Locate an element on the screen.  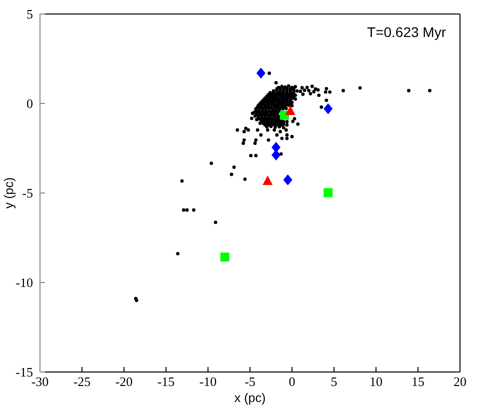
y-tick-label: 5 is located at coordinates (29, 14).